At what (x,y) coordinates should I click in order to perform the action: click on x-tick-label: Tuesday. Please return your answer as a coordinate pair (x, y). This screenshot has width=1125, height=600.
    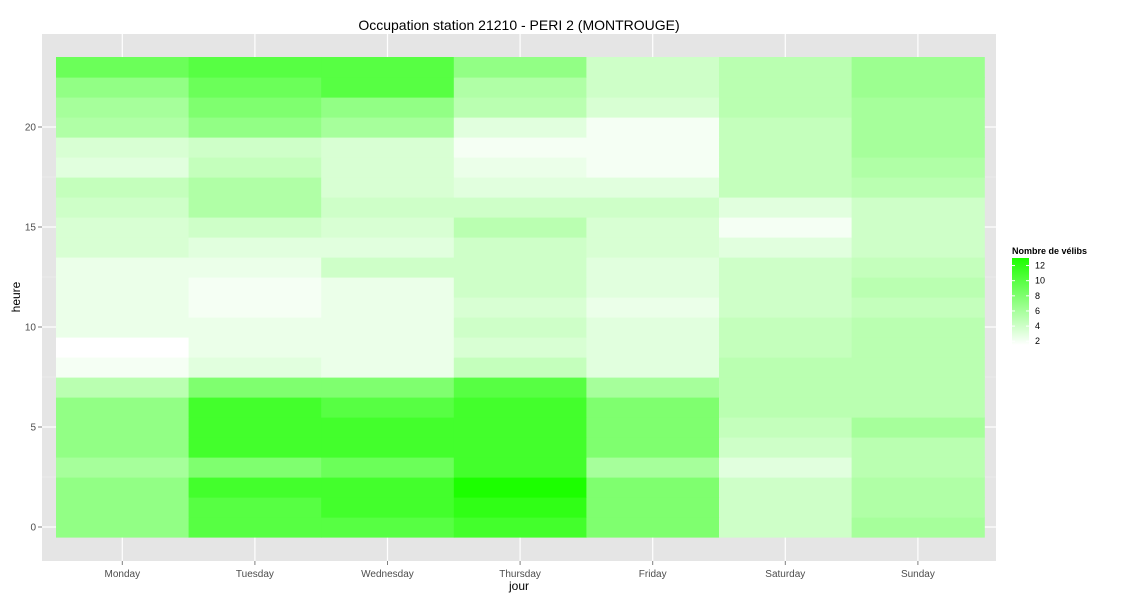
    Looking at the image, I should click on (255, 574).